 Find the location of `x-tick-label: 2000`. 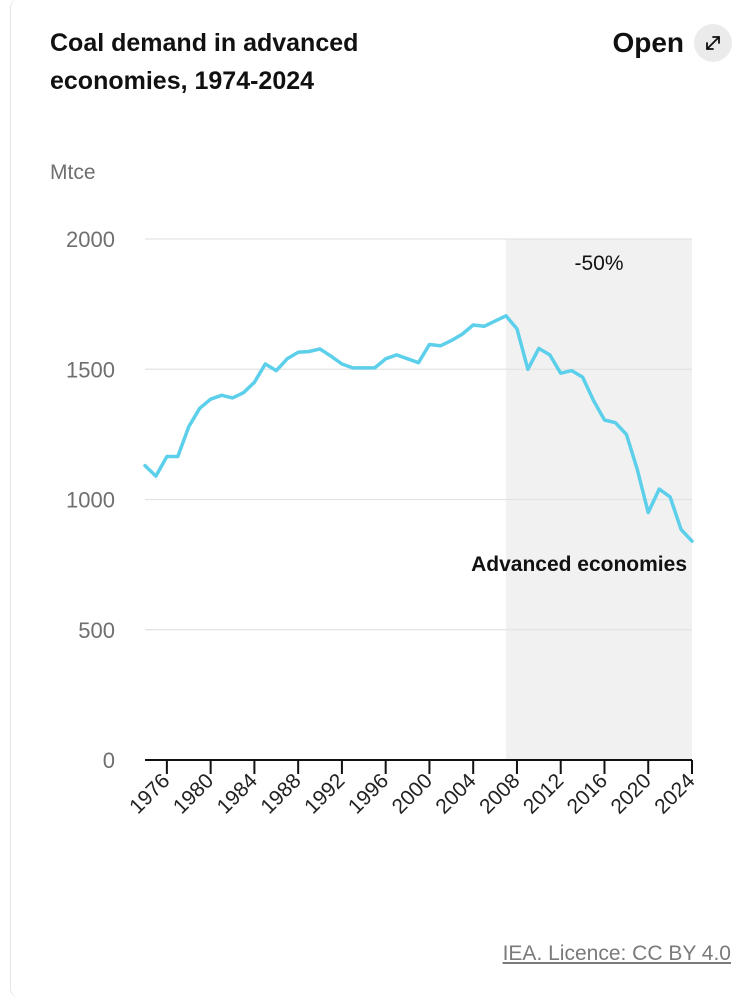

x-tick-label: 2000 is located at coordinates (412, 793).